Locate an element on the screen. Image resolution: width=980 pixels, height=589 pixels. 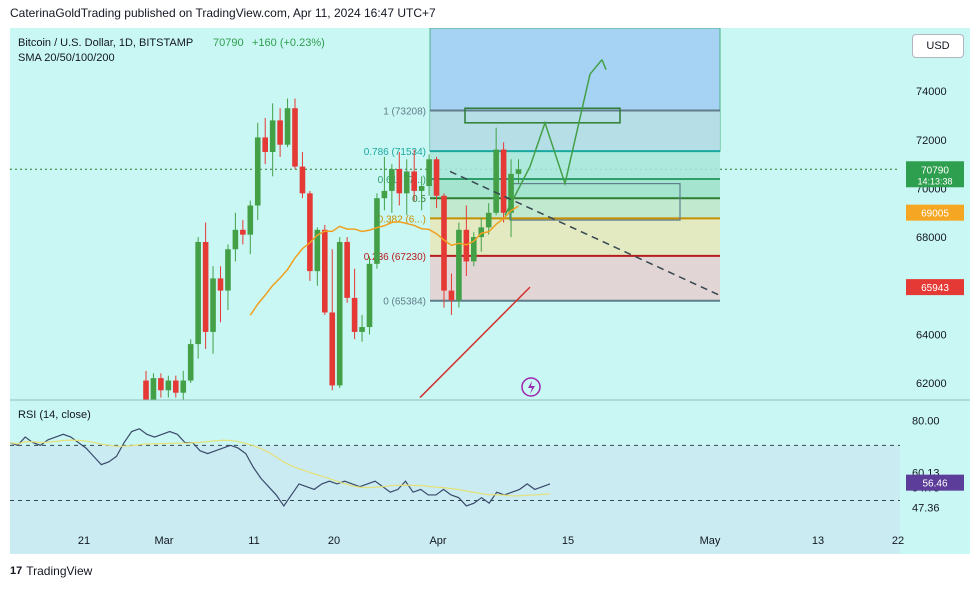
x-tick-label: Apr is located at coordinates (437, 541).